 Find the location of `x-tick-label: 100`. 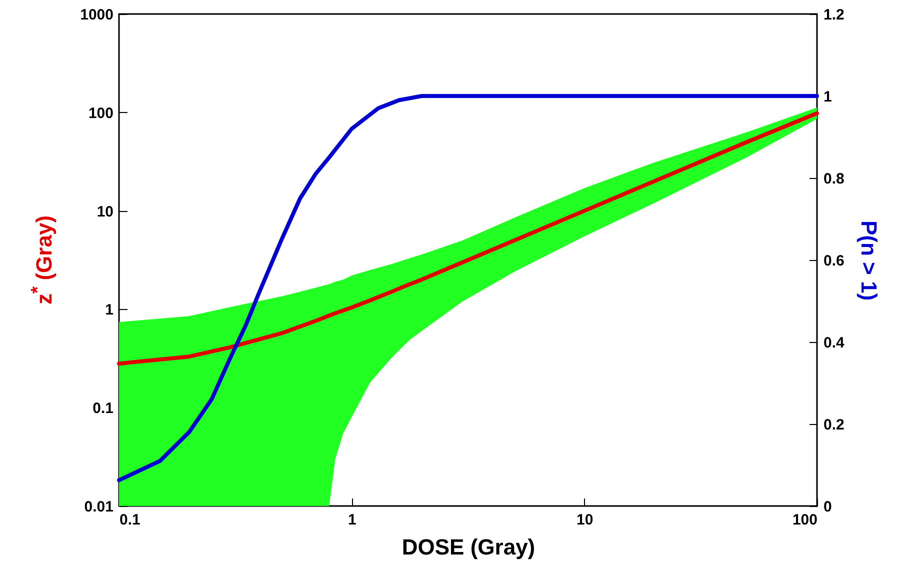

x-tick-label: 100 is located at coordinates (805, 520).